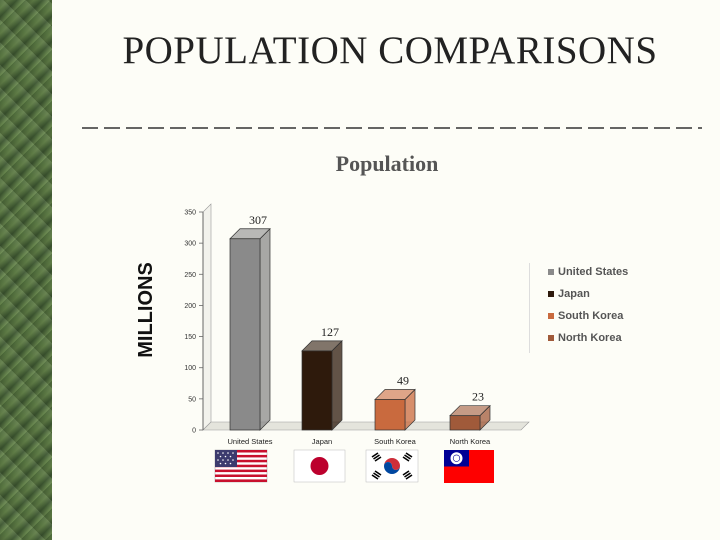  What do you see at coordinates (395, 441) in the screenshot?
I see `category-label: South Korea` at bounding box center [395, 441].